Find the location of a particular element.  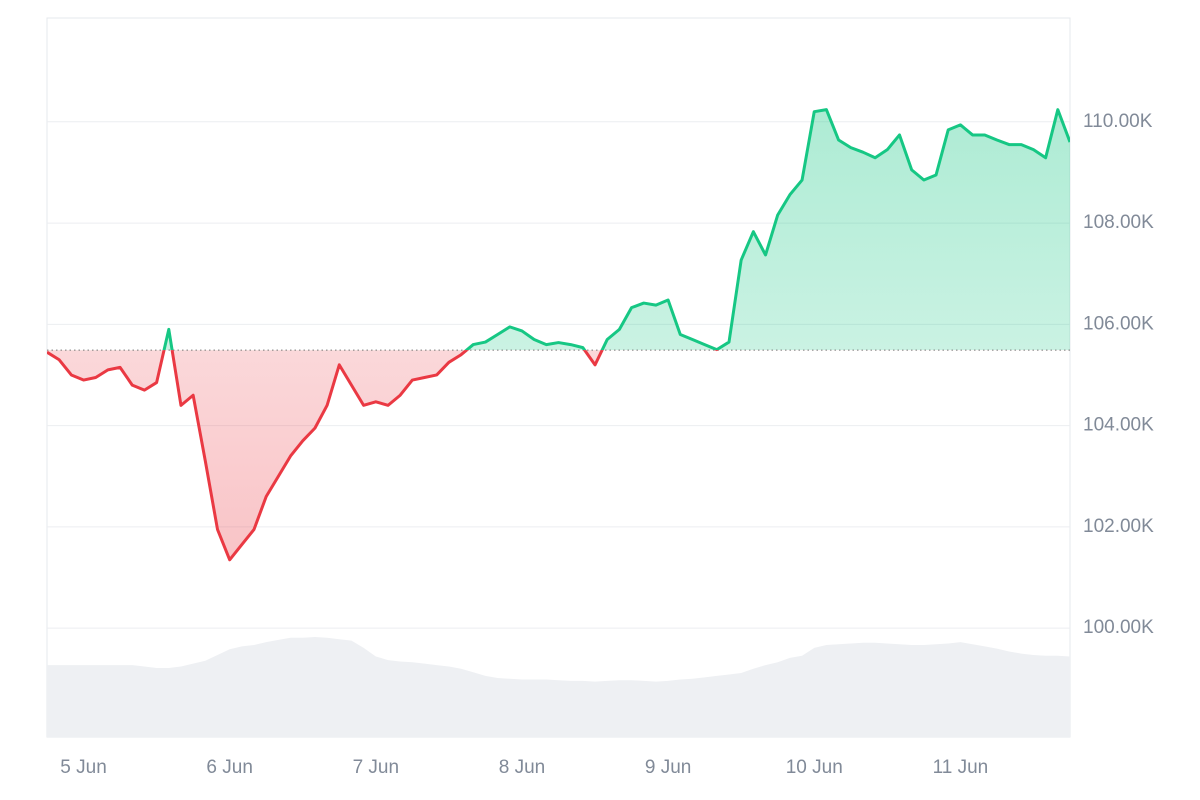

volume-area is located at coordinates (558, 687).